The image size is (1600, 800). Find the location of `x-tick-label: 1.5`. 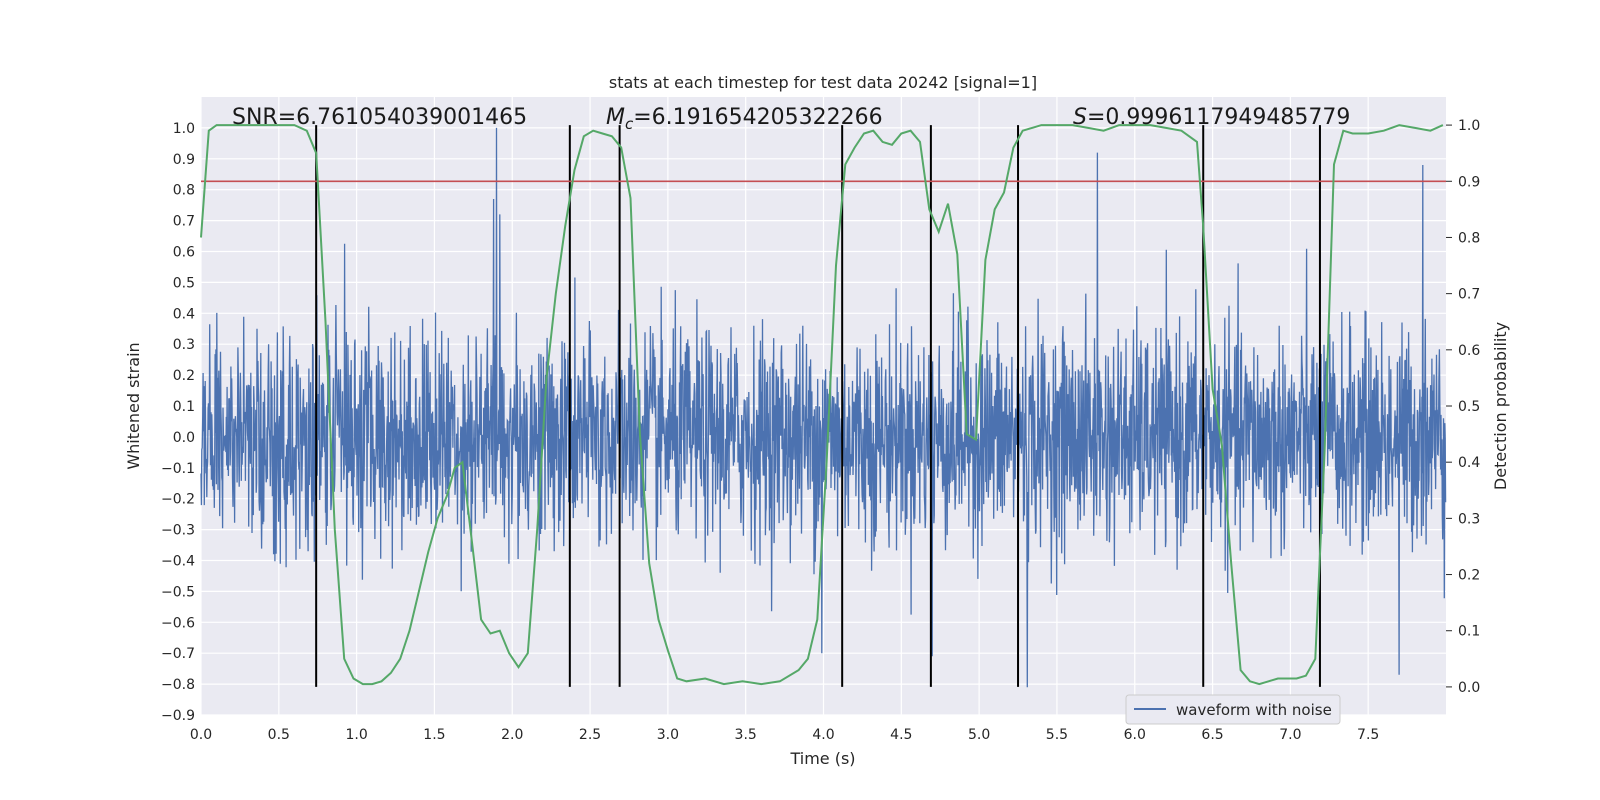

x-tick-label: 1.5 is located at coordinates (434, 735).